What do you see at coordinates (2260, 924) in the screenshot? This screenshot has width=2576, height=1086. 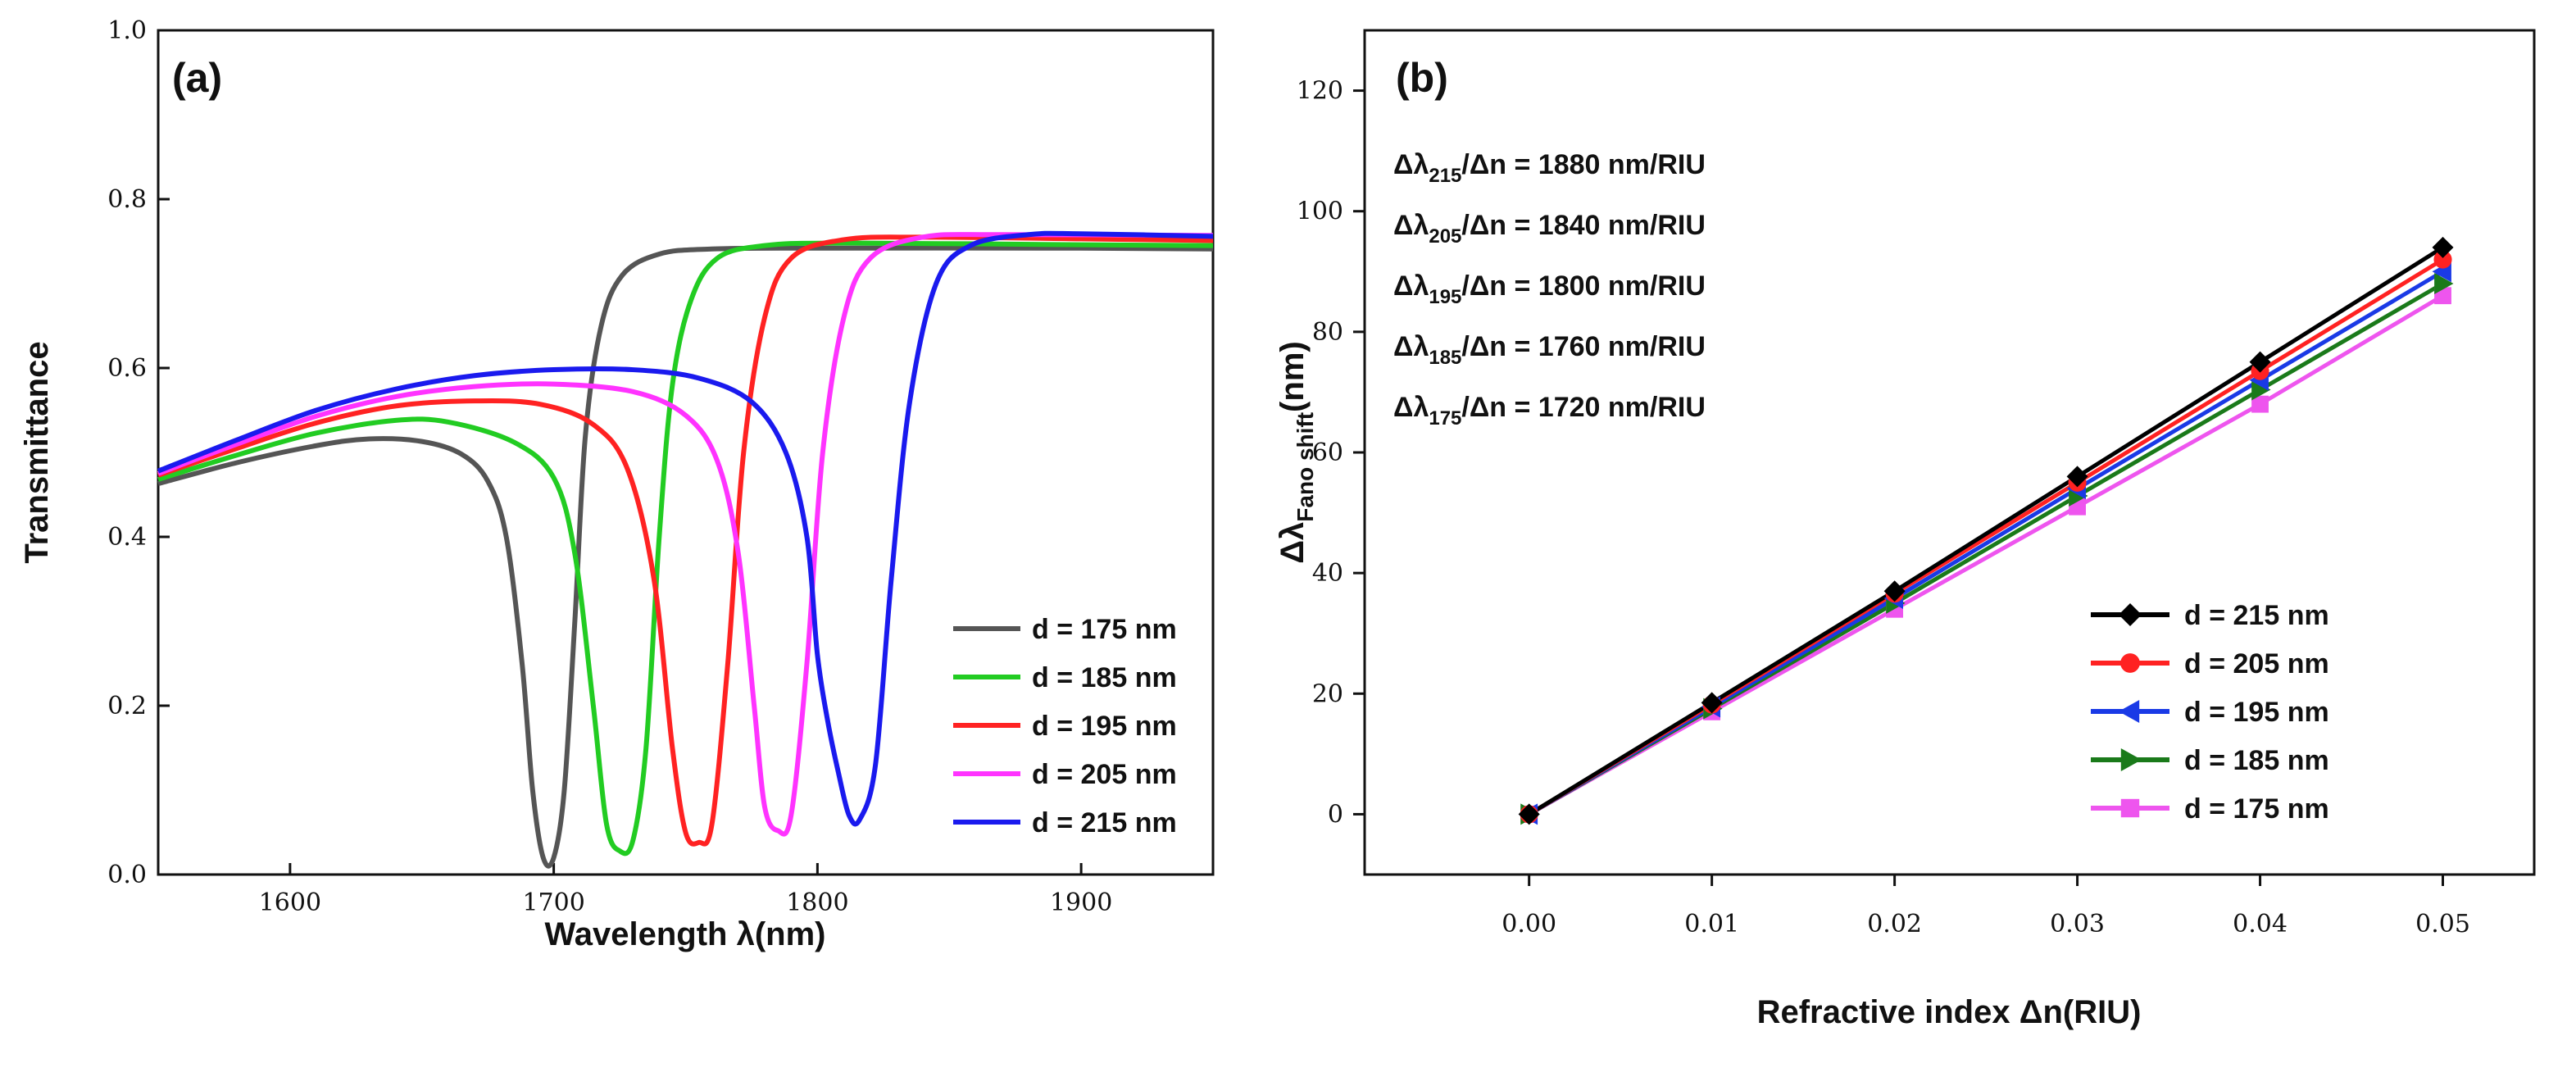 I see `panel-b-x-tick-label: 0.04` at bounding box center [2260, 924].